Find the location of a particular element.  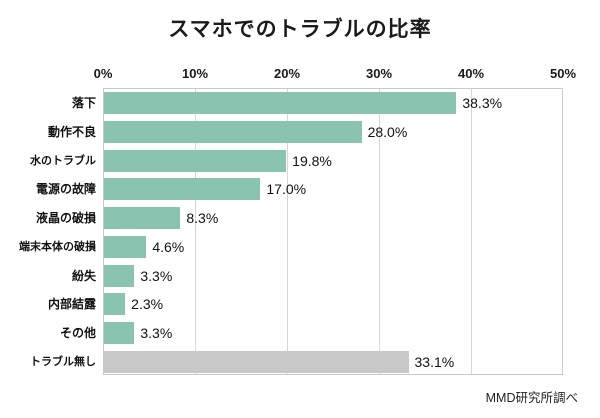

value-label: 38.3% is located at coordinates (482, 103).